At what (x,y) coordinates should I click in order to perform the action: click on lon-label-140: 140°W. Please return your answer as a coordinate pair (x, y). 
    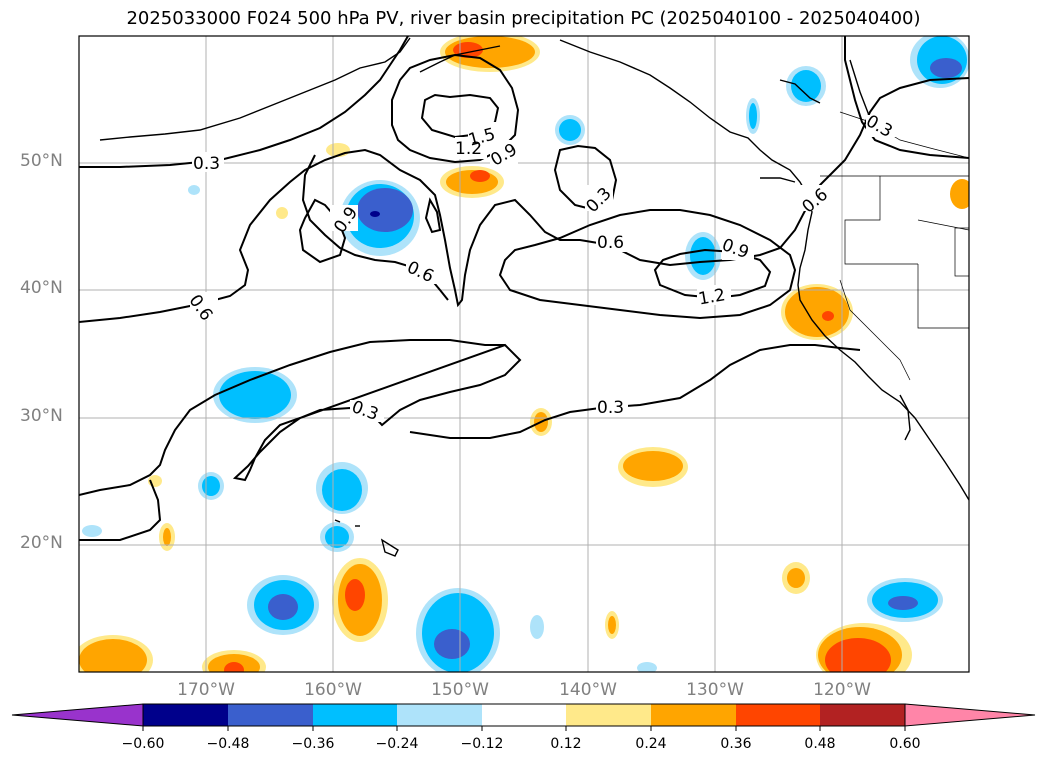
    Looking at the image, I should click on (588, 690).